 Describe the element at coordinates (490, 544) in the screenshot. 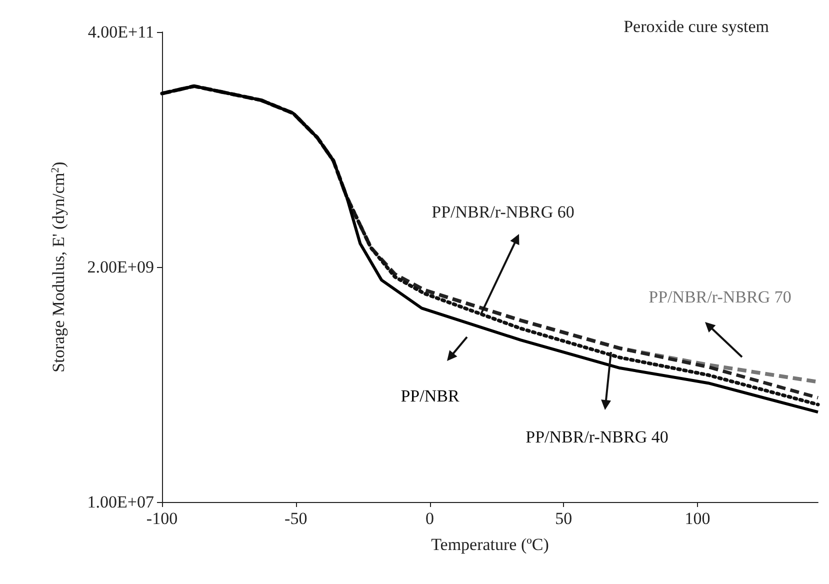

I see `x-axis-title: Temperature (ºC)` at that location.